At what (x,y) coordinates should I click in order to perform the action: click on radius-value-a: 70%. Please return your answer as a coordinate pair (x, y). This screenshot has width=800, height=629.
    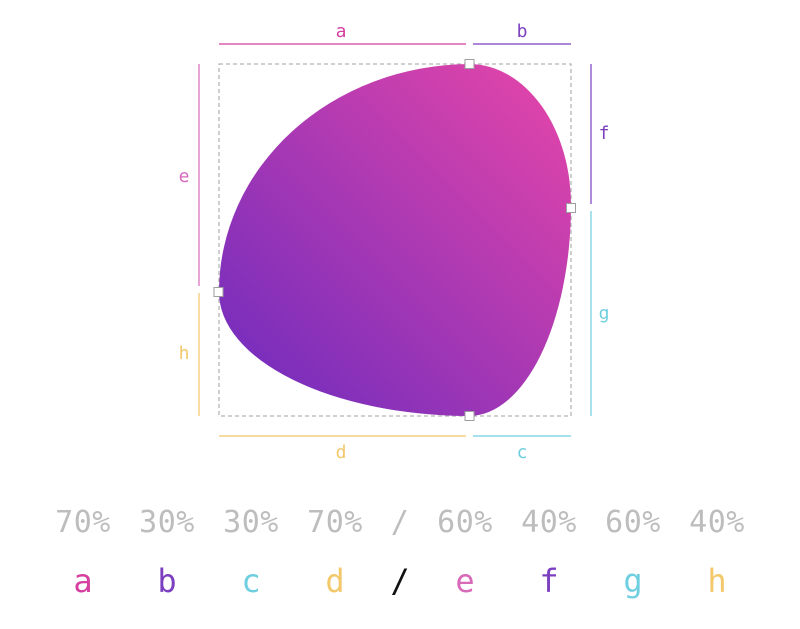
    Looking at the image, I should click on (83, 522).